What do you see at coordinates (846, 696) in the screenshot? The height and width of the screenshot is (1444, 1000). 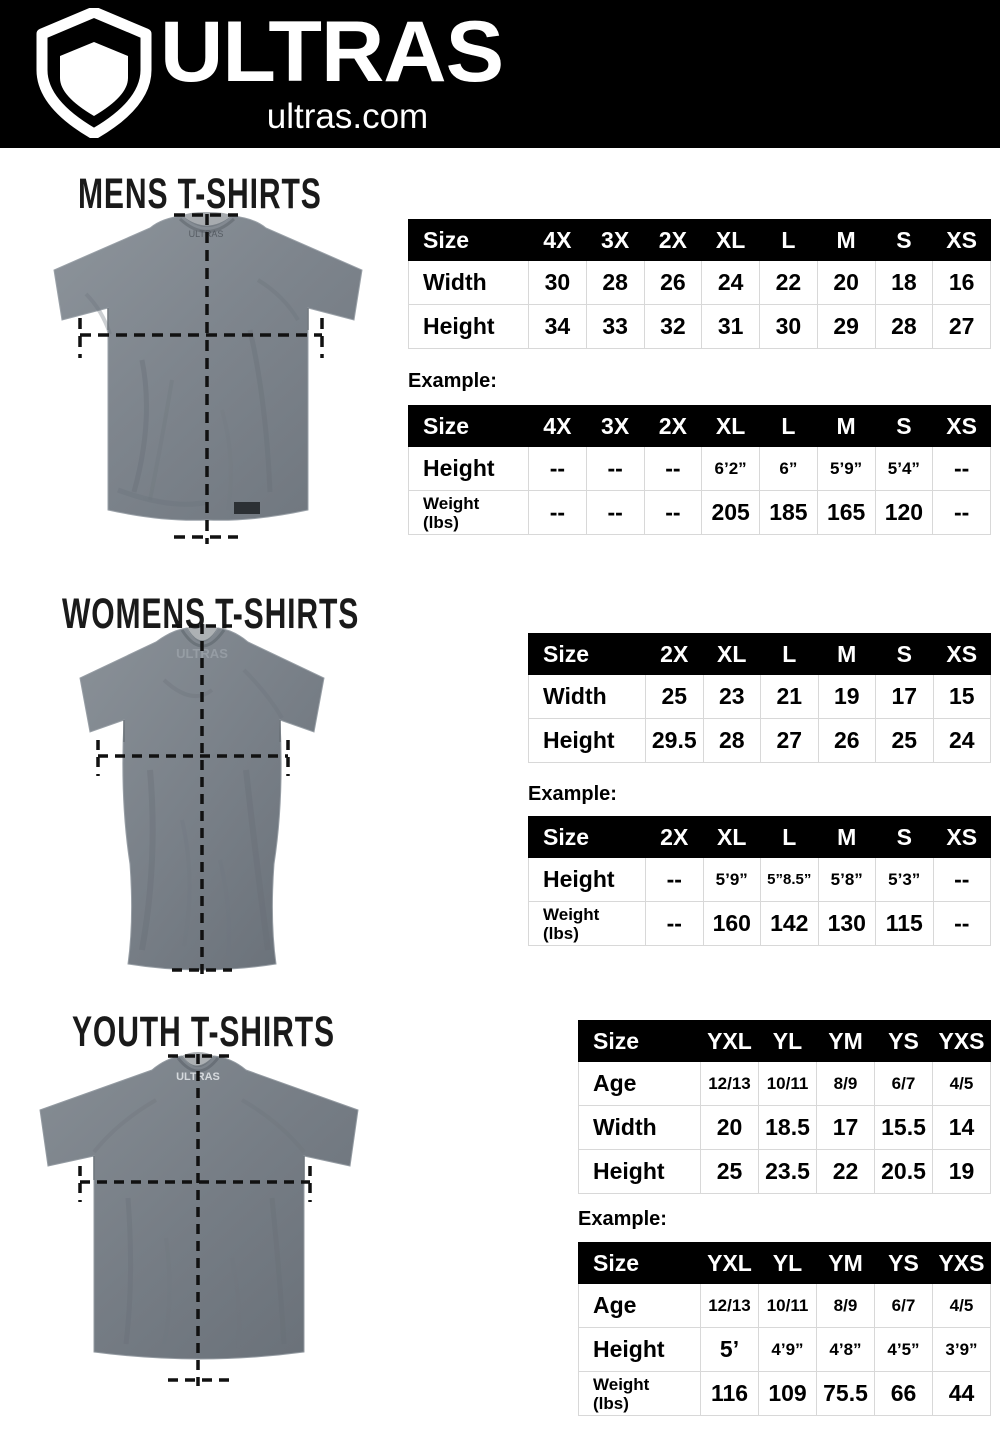 I see `cell: 19` at bounding box center [846, 696].